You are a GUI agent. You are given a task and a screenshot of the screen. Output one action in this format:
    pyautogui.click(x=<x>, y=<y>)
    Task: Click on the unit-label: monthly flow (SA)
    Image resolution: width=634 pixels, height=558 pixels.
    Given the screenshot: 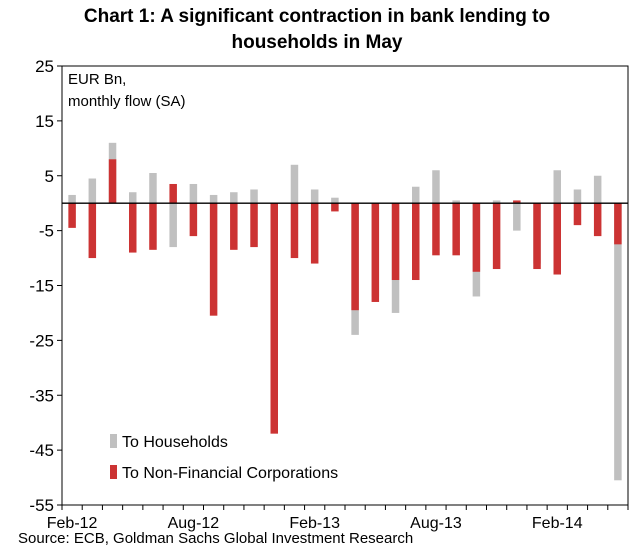 What is the action you would take?
    pyautogui.click(x=127, y=101)
    